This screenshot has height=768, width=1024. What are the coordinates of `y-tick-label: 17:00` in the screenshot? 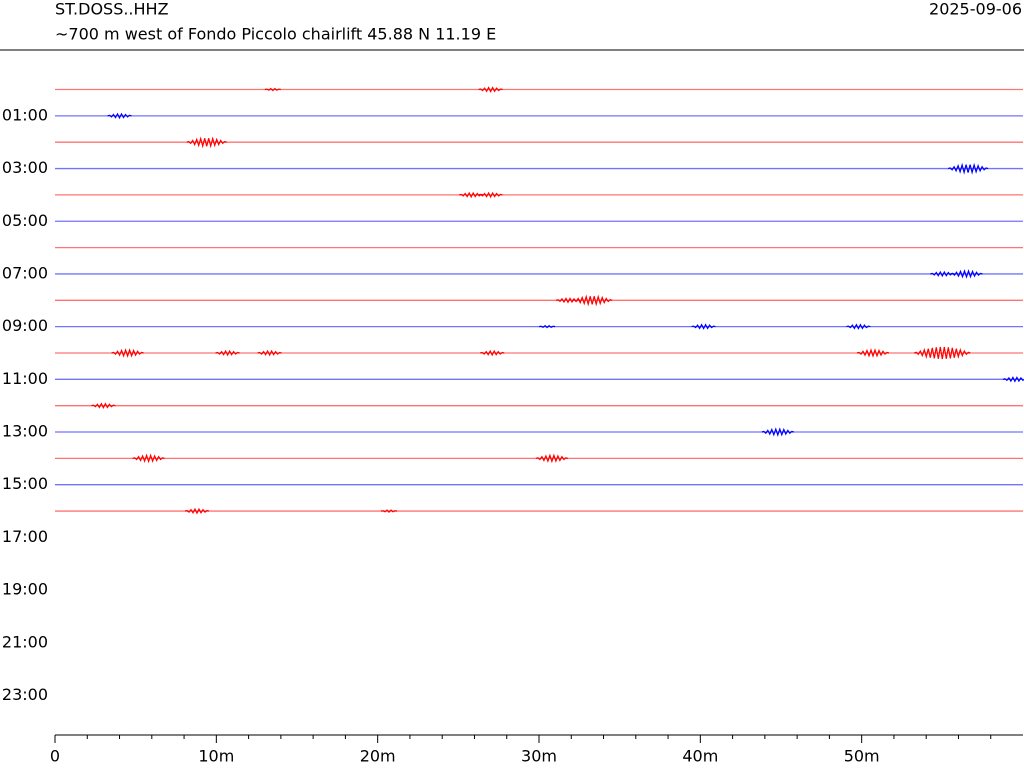 It's located at (25, 536).